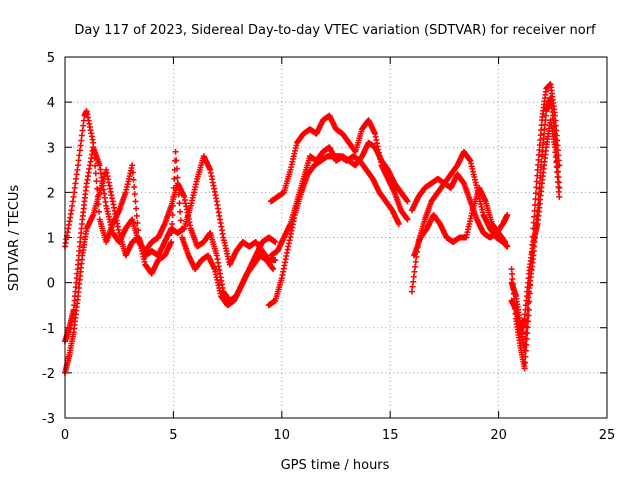 Image resolution: width=640 pixels, height=480 pixels. Describe the element at coordinates (335, 465) in the screenshot. I see `x-axis-label: GPS time / hours` at that location.